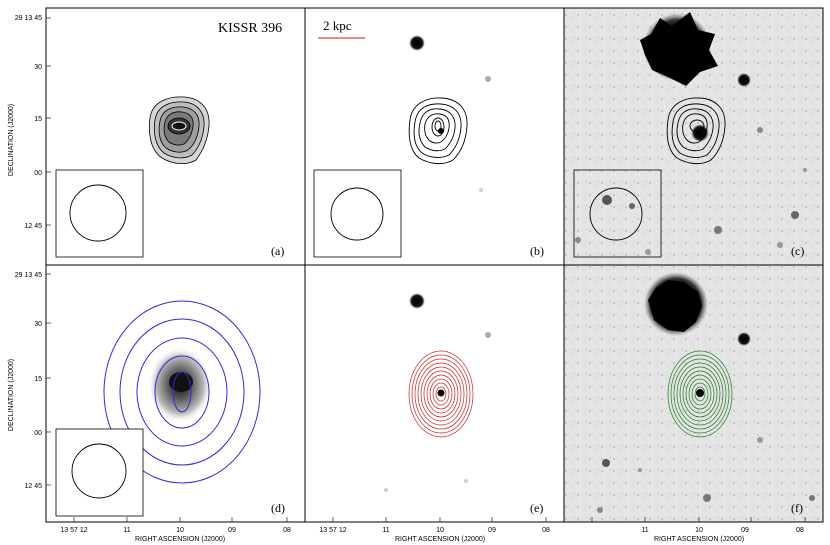 This screenshot has height=545, width=830. I want to click on y-axis-label-top: DECLINATION (J2000), so click(11, 140).